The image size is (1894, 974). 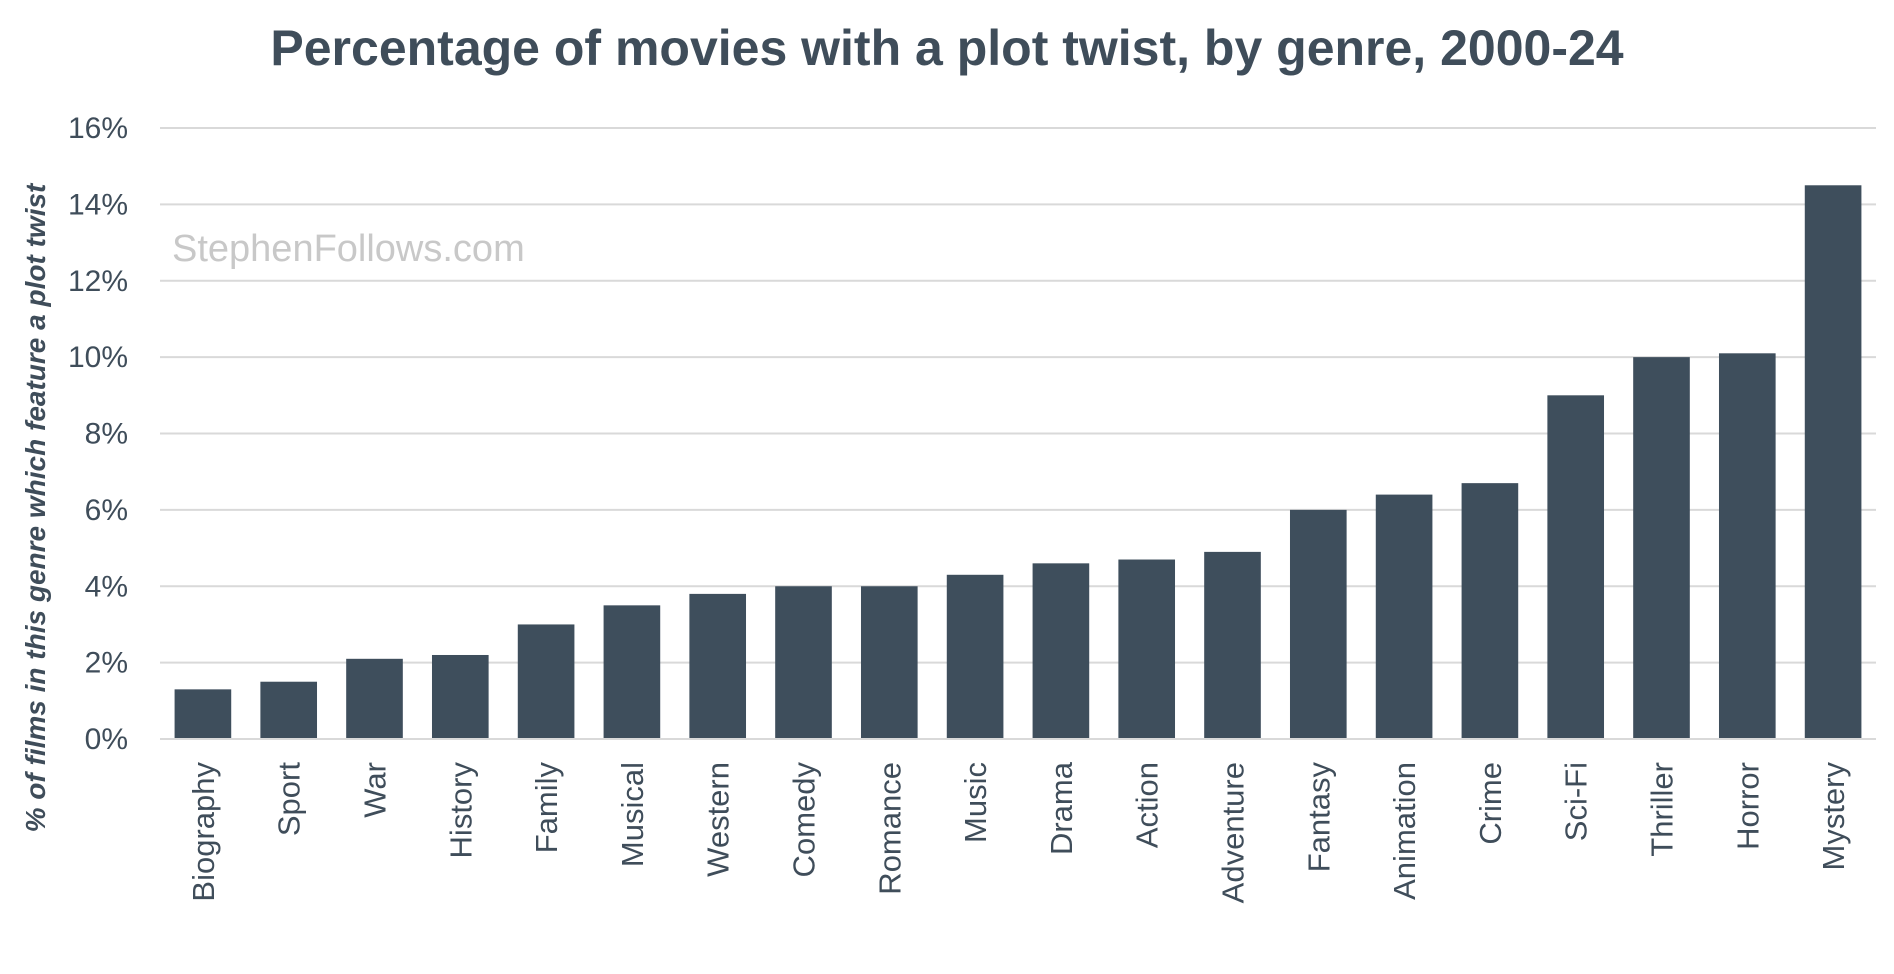 What do you see at coordinates (889, 828) in the screenshot?
I see `x-tick-label: Romance` at bounding box center [889, 828].